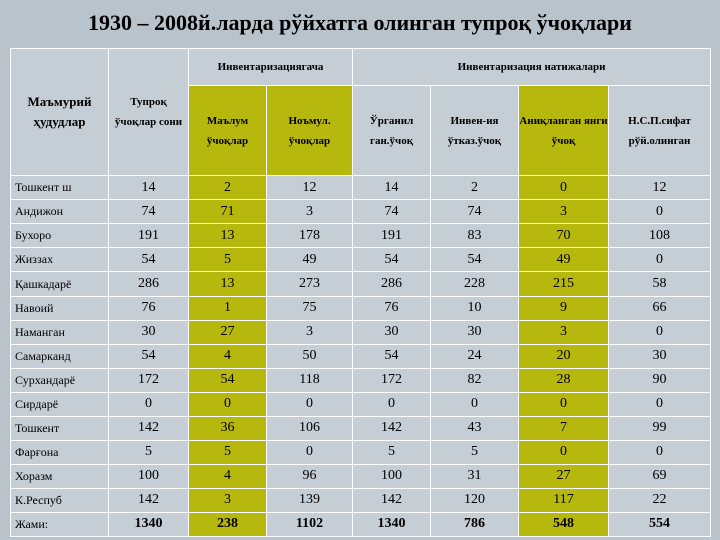  Describe the element at coordinates (475, 380) in the screenshot. I see `cell: 82` at that location.